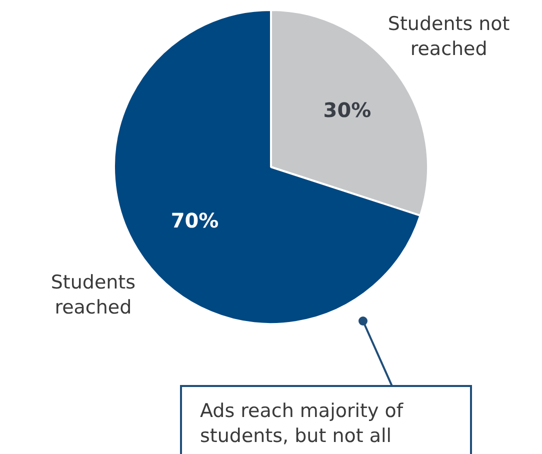 This screenshot has width=542, height=454. What do you see at coordinates (326, 419) in the screenshot?
I see `text: Ads reach majority of students, but not all` at bounding box center [326, 419].